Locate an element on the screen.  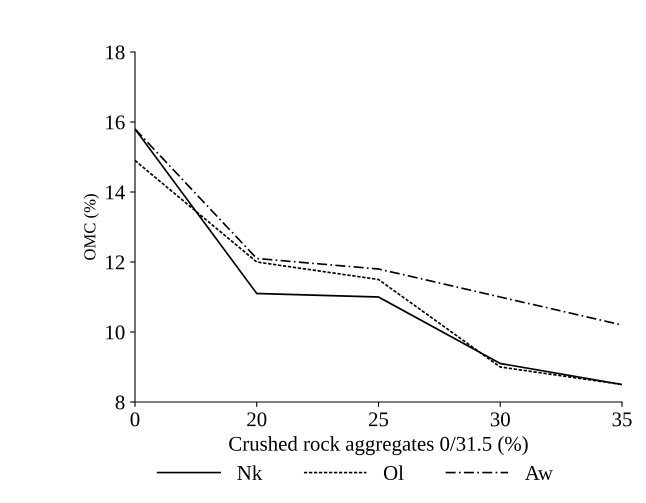
legend-label: Aw is located at coordinates (538, 473).